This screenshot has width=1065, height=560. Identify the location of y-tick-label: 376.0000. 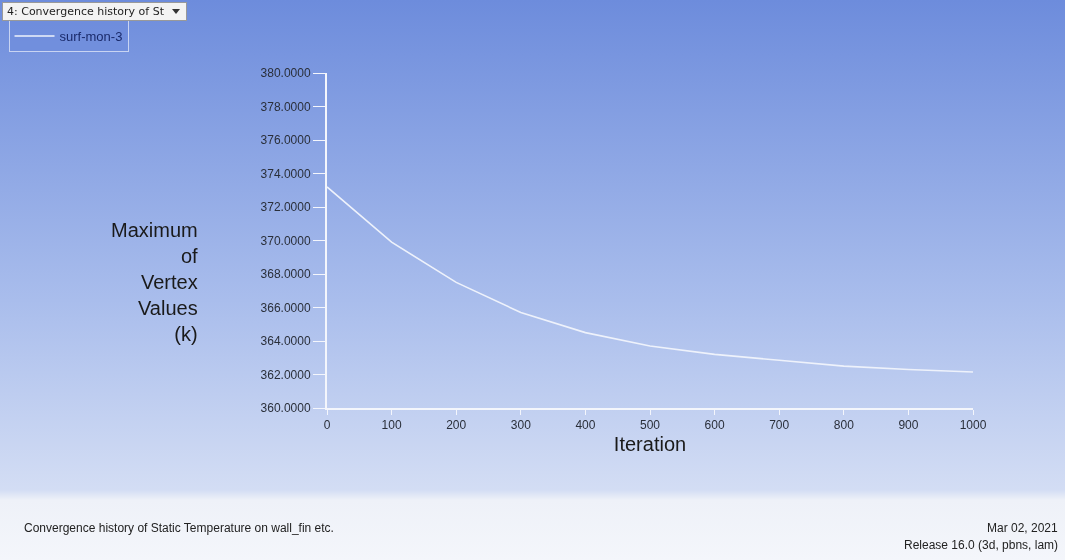
(285, 140).